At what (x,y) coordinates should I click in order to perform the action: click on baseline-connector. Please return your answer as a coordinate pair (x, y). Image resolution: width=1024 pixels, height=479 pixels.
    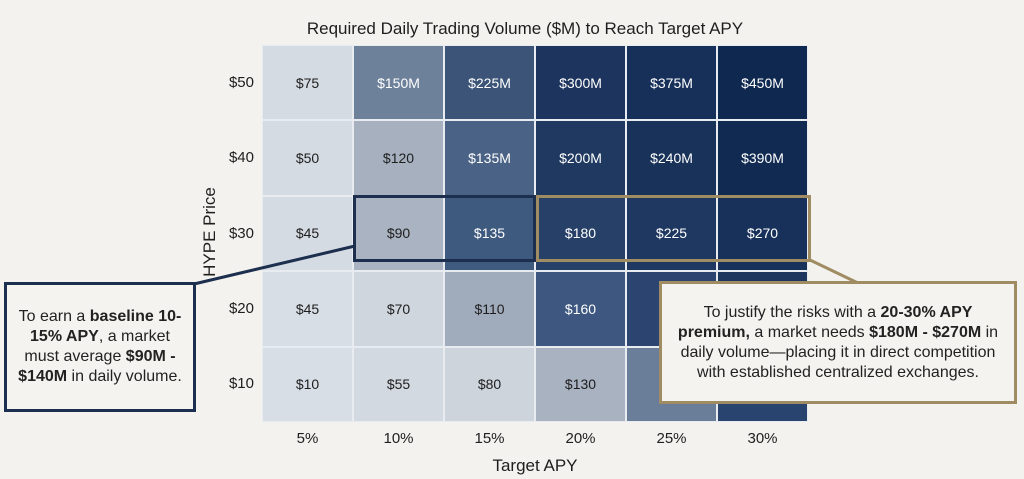
    Looking at the image, I should click on (274, 265).